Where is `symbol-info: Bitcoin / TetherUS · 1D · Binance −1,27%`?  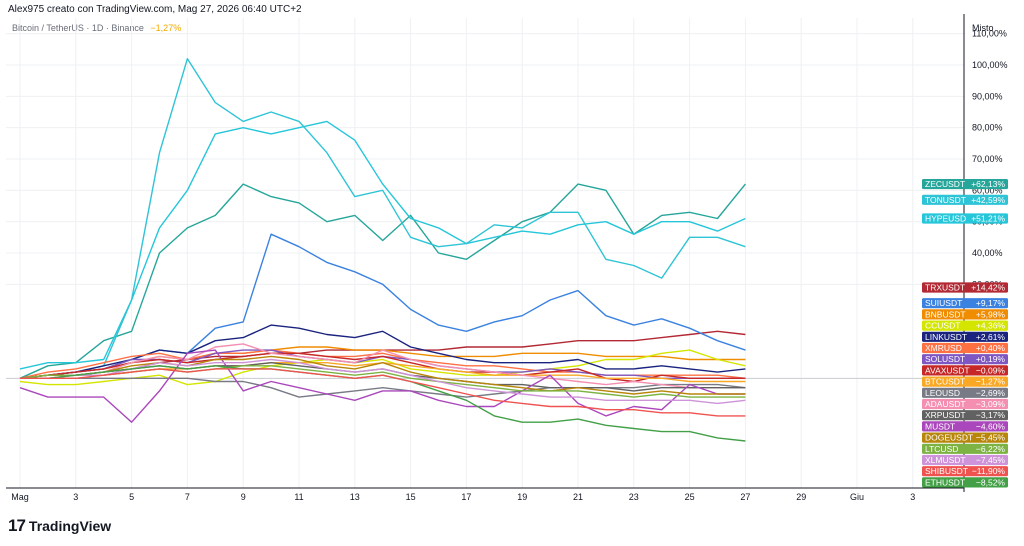
symbol-info: Bitcoin / TetherUS · 1D · Binance −1,27% is located at coordinates (96, 28).